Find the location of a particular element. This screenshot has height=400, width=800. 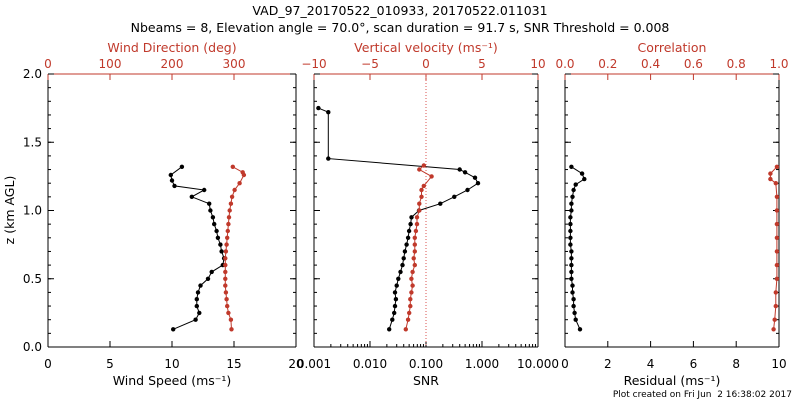

top-axis-title: Wind Direction (deg) is located at coordinates (171, 47).